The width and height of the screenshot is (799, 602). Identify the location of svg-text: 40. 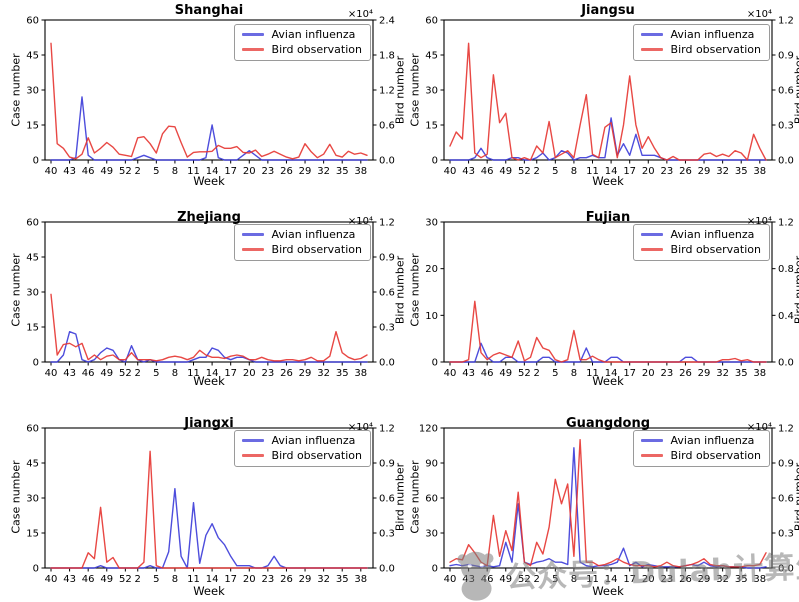
(51, 373).